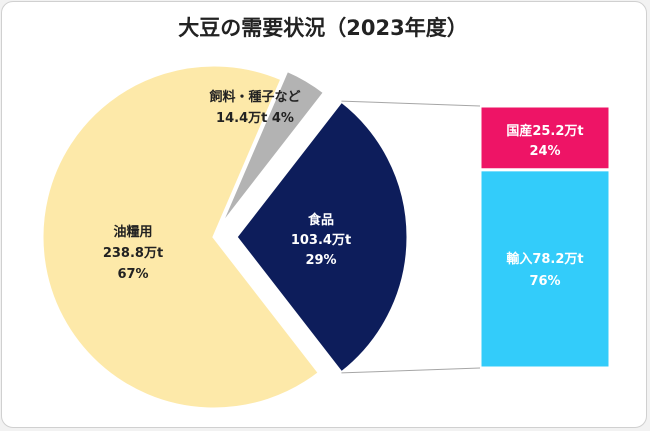  What do you see at coordinates (254, 107) in the screenshot?
I see `label-feed-seed: 飼料・種子など 14.4万t 4%` at bounding box center [254, 107].